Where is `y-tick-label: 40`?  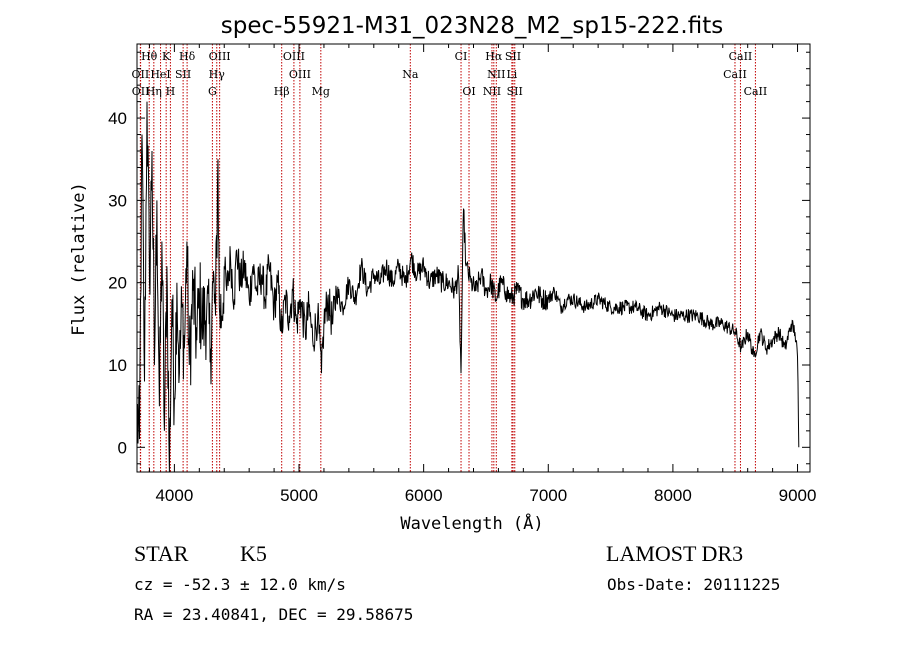
y-tick-label: 40 is located at coordinates (117, 118).